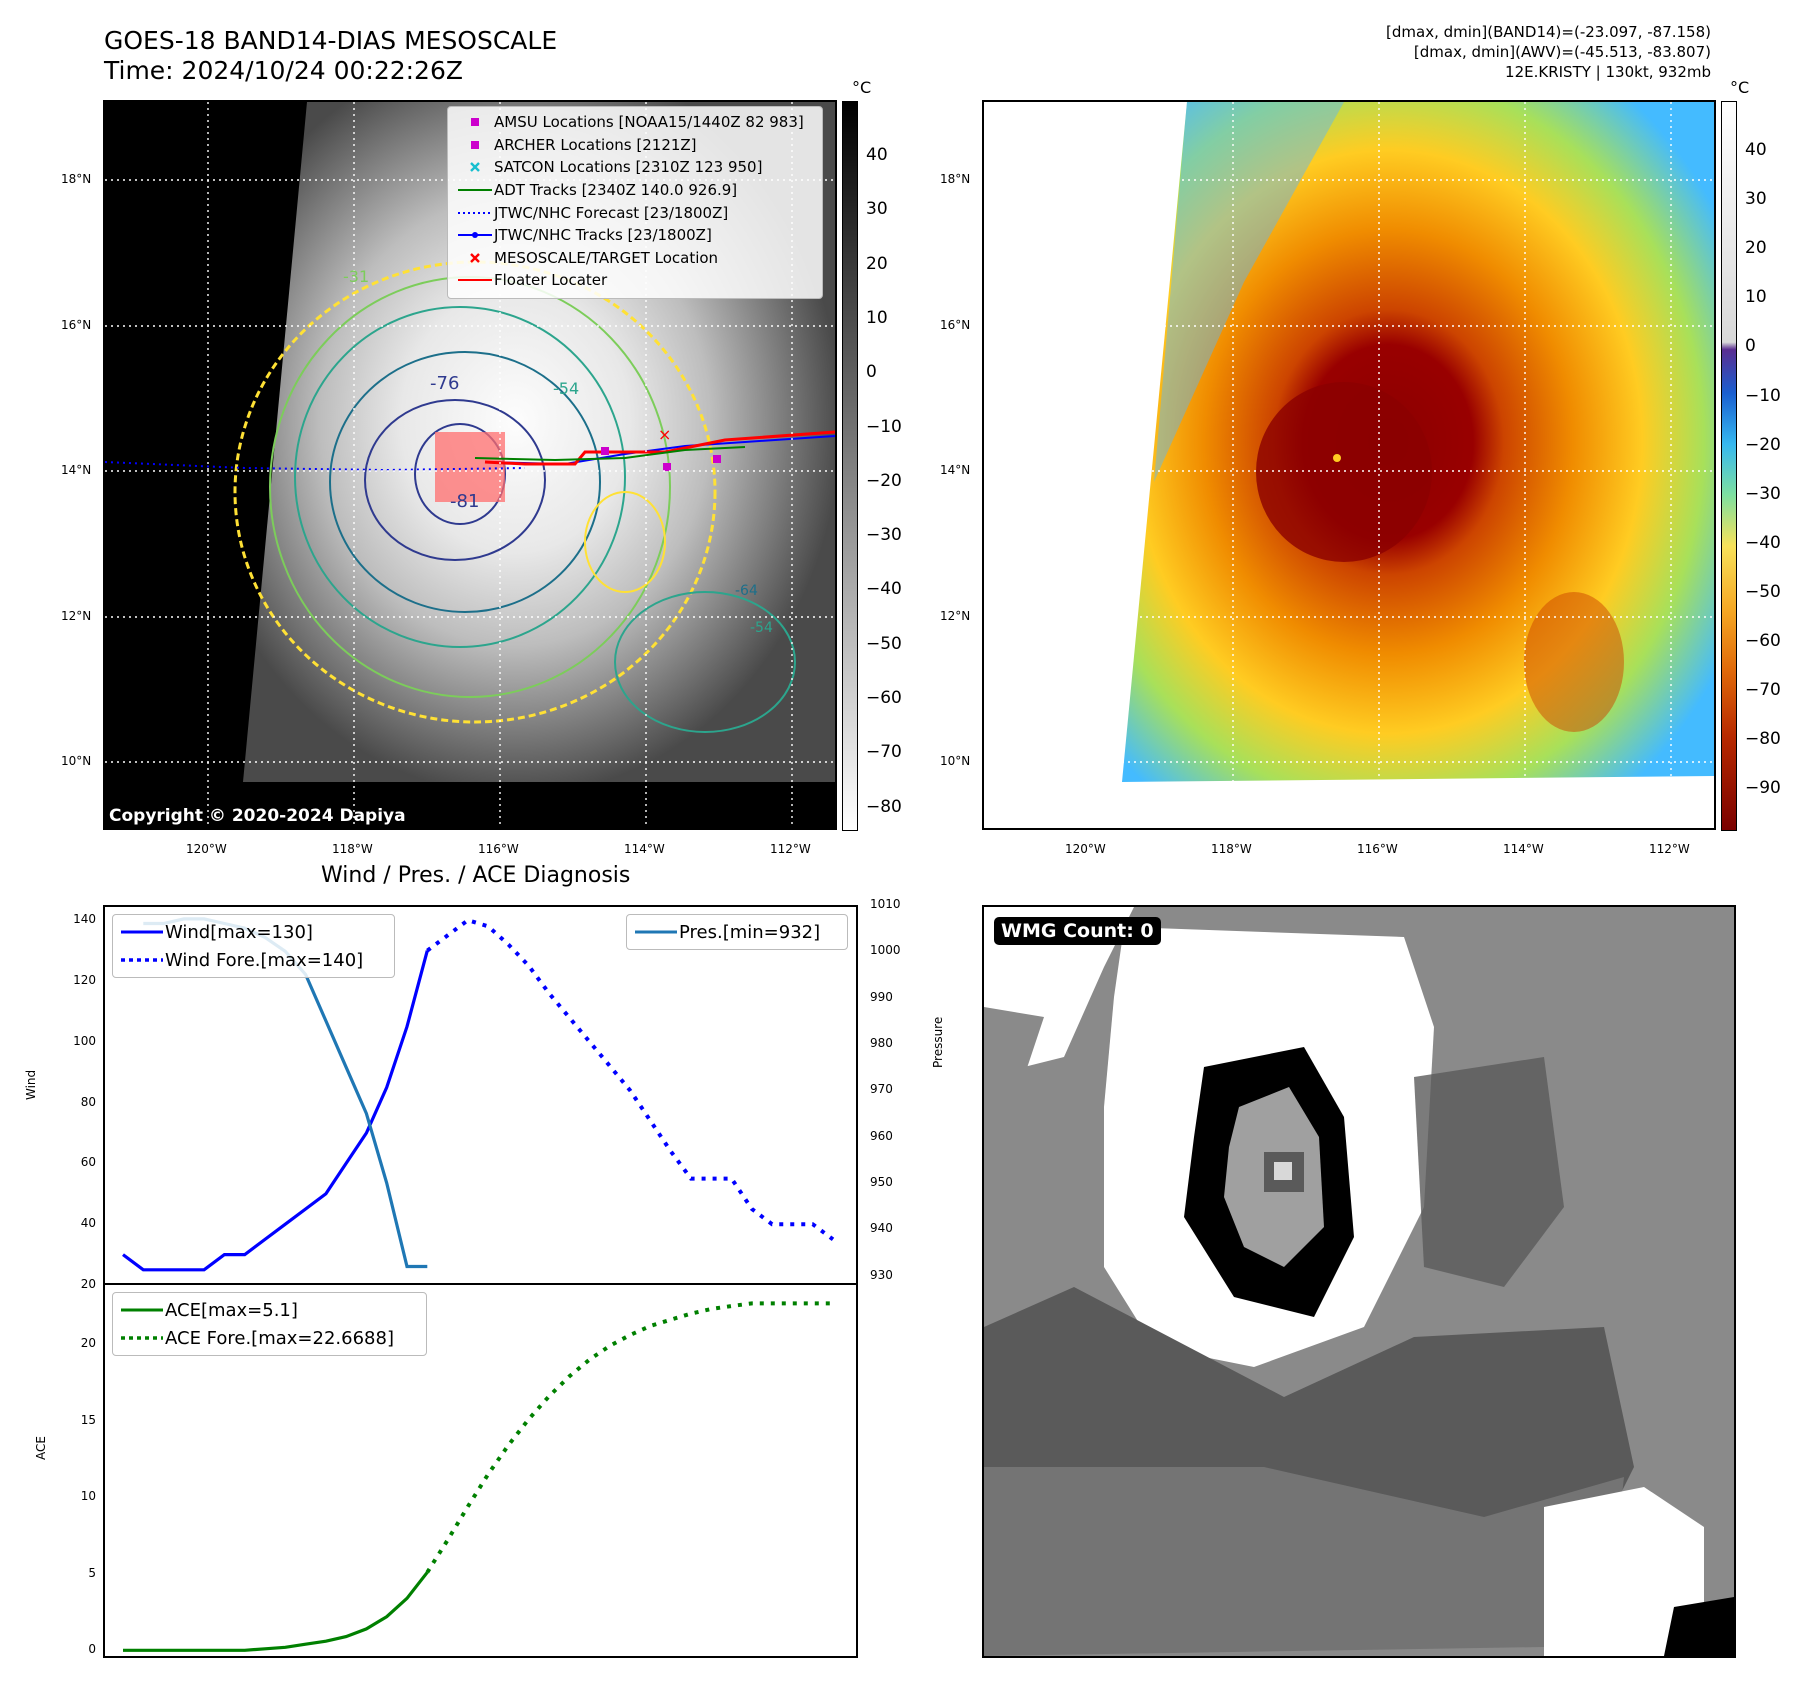 The width and height of the screenshot is (1797, 1690). Describe the element at coordinates (1231, 849) in the screenshot. I see `lon-tick: 118°W` at that location.